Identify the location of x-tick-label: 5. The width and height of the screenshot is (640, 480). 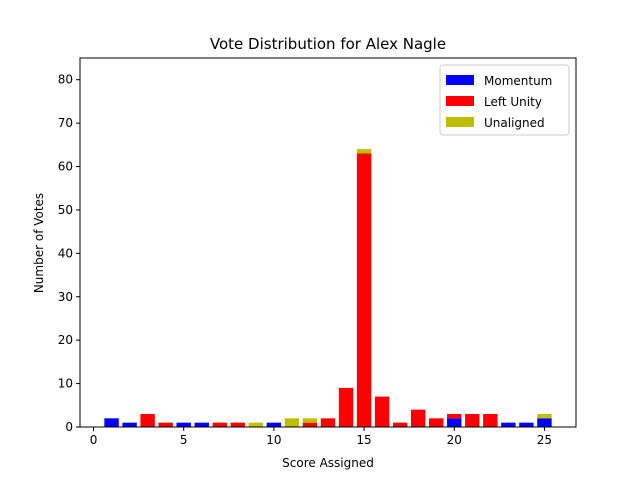
(184, 440).